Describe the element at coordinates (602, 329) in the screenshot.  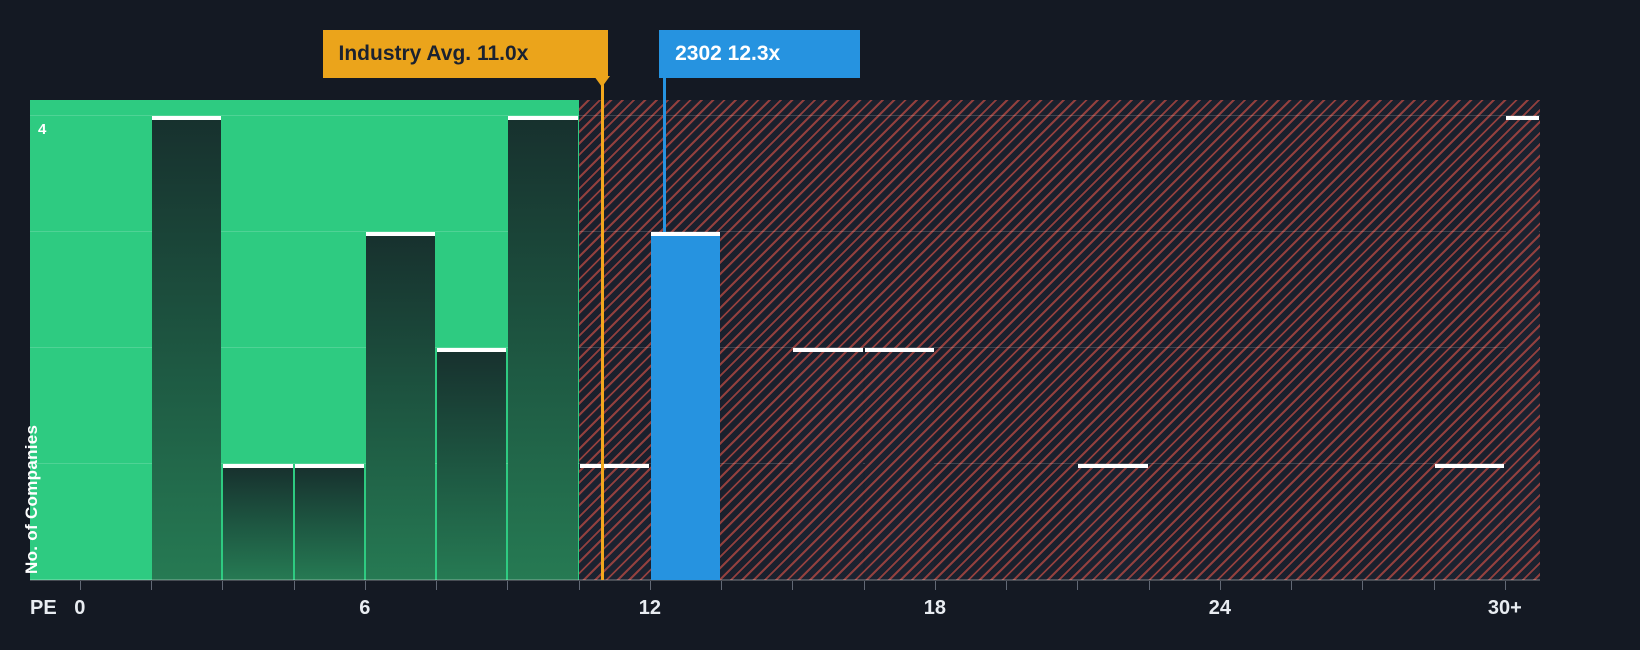
I see `callout-line-industry-avg` at that location.